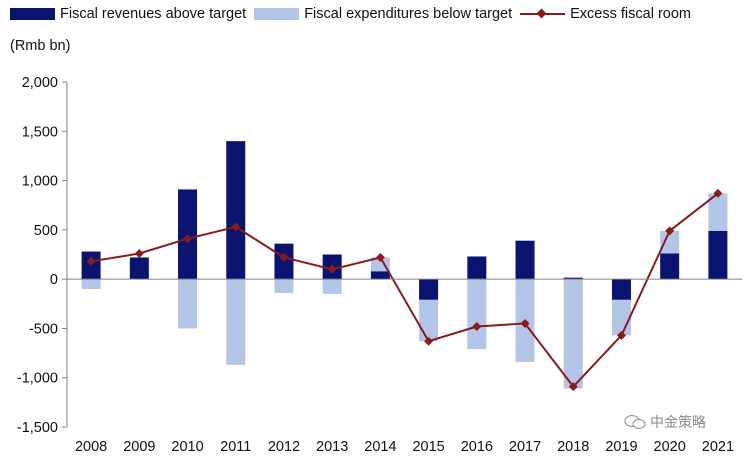 The width and height of the screenshot is (750, 460). Describe the element at coordinates (235, 447) in the screenshot. I see `x-tick-label: 2011` at that location.